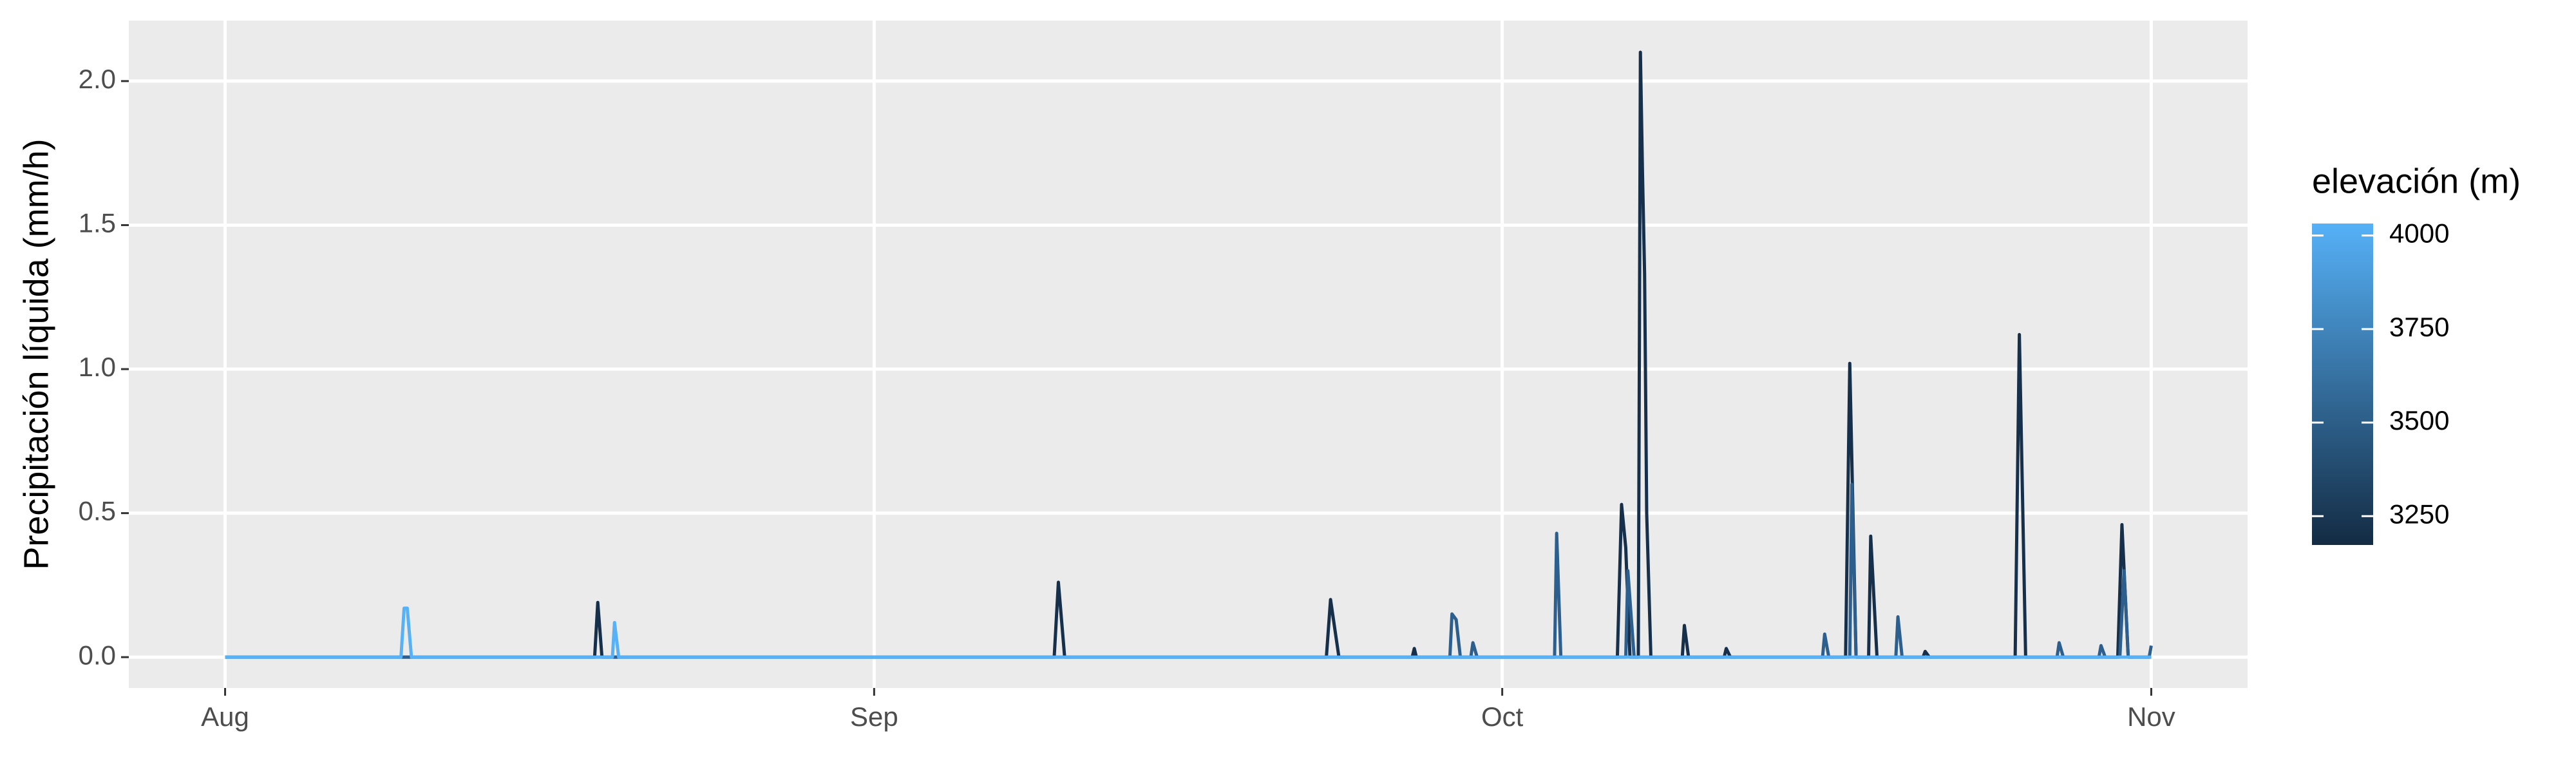 Image resolution: width=2576 pixels, height=773 pixels. Describe the element at coordinates (97, 223) in the screenshot. I see `y-tick-label: 1.5` at that location.